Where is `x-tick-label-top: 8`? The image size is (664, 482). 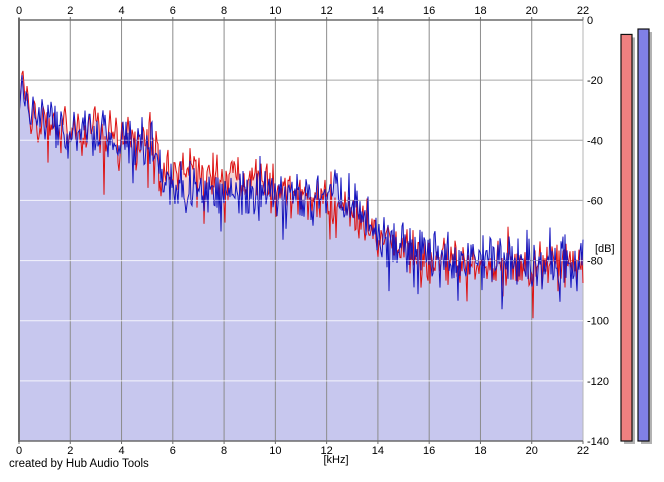 x-tick-label-top: 8 is located at coordinates (224, 11).